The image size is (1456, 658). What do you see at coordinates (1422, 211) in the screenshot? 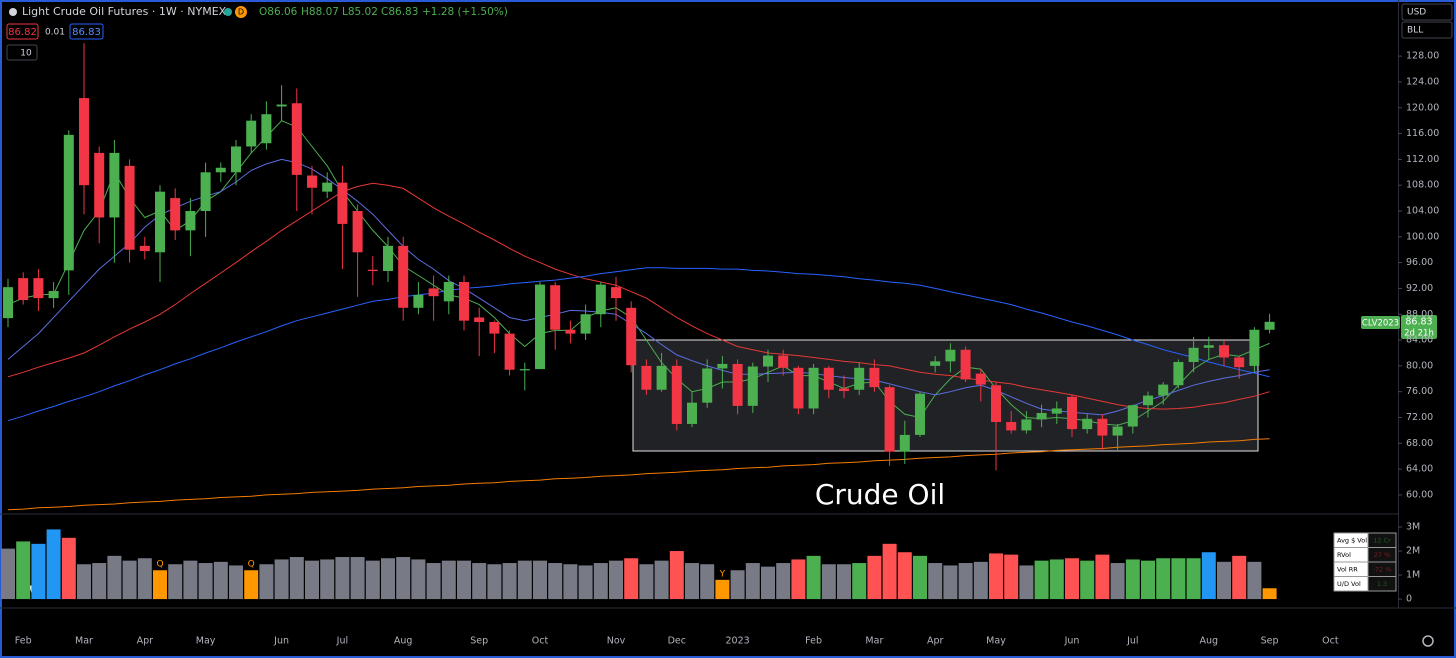
I see `y-tick-label: 104.00` at bounding box center [1422, 211].